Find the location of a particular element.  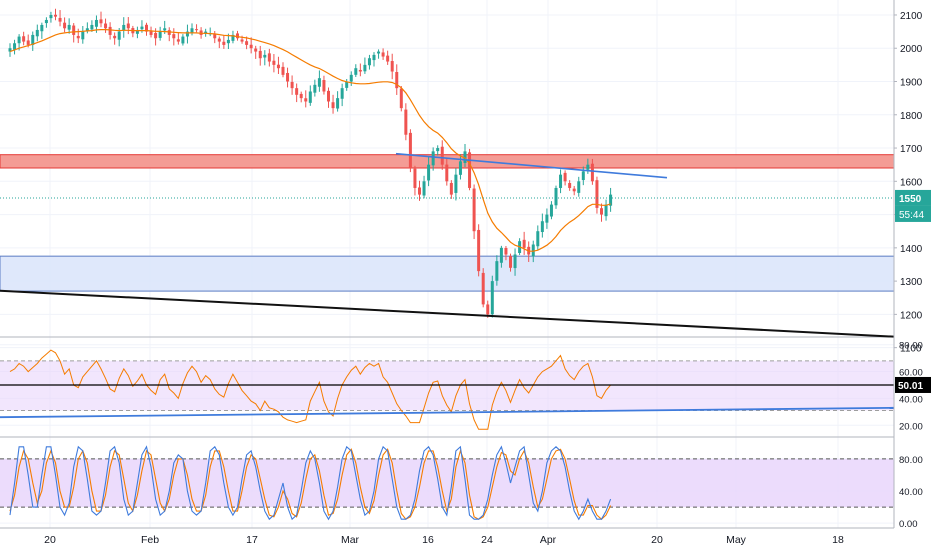

stoch-axis-label: 80.00 is located at coordinates (911, 460).